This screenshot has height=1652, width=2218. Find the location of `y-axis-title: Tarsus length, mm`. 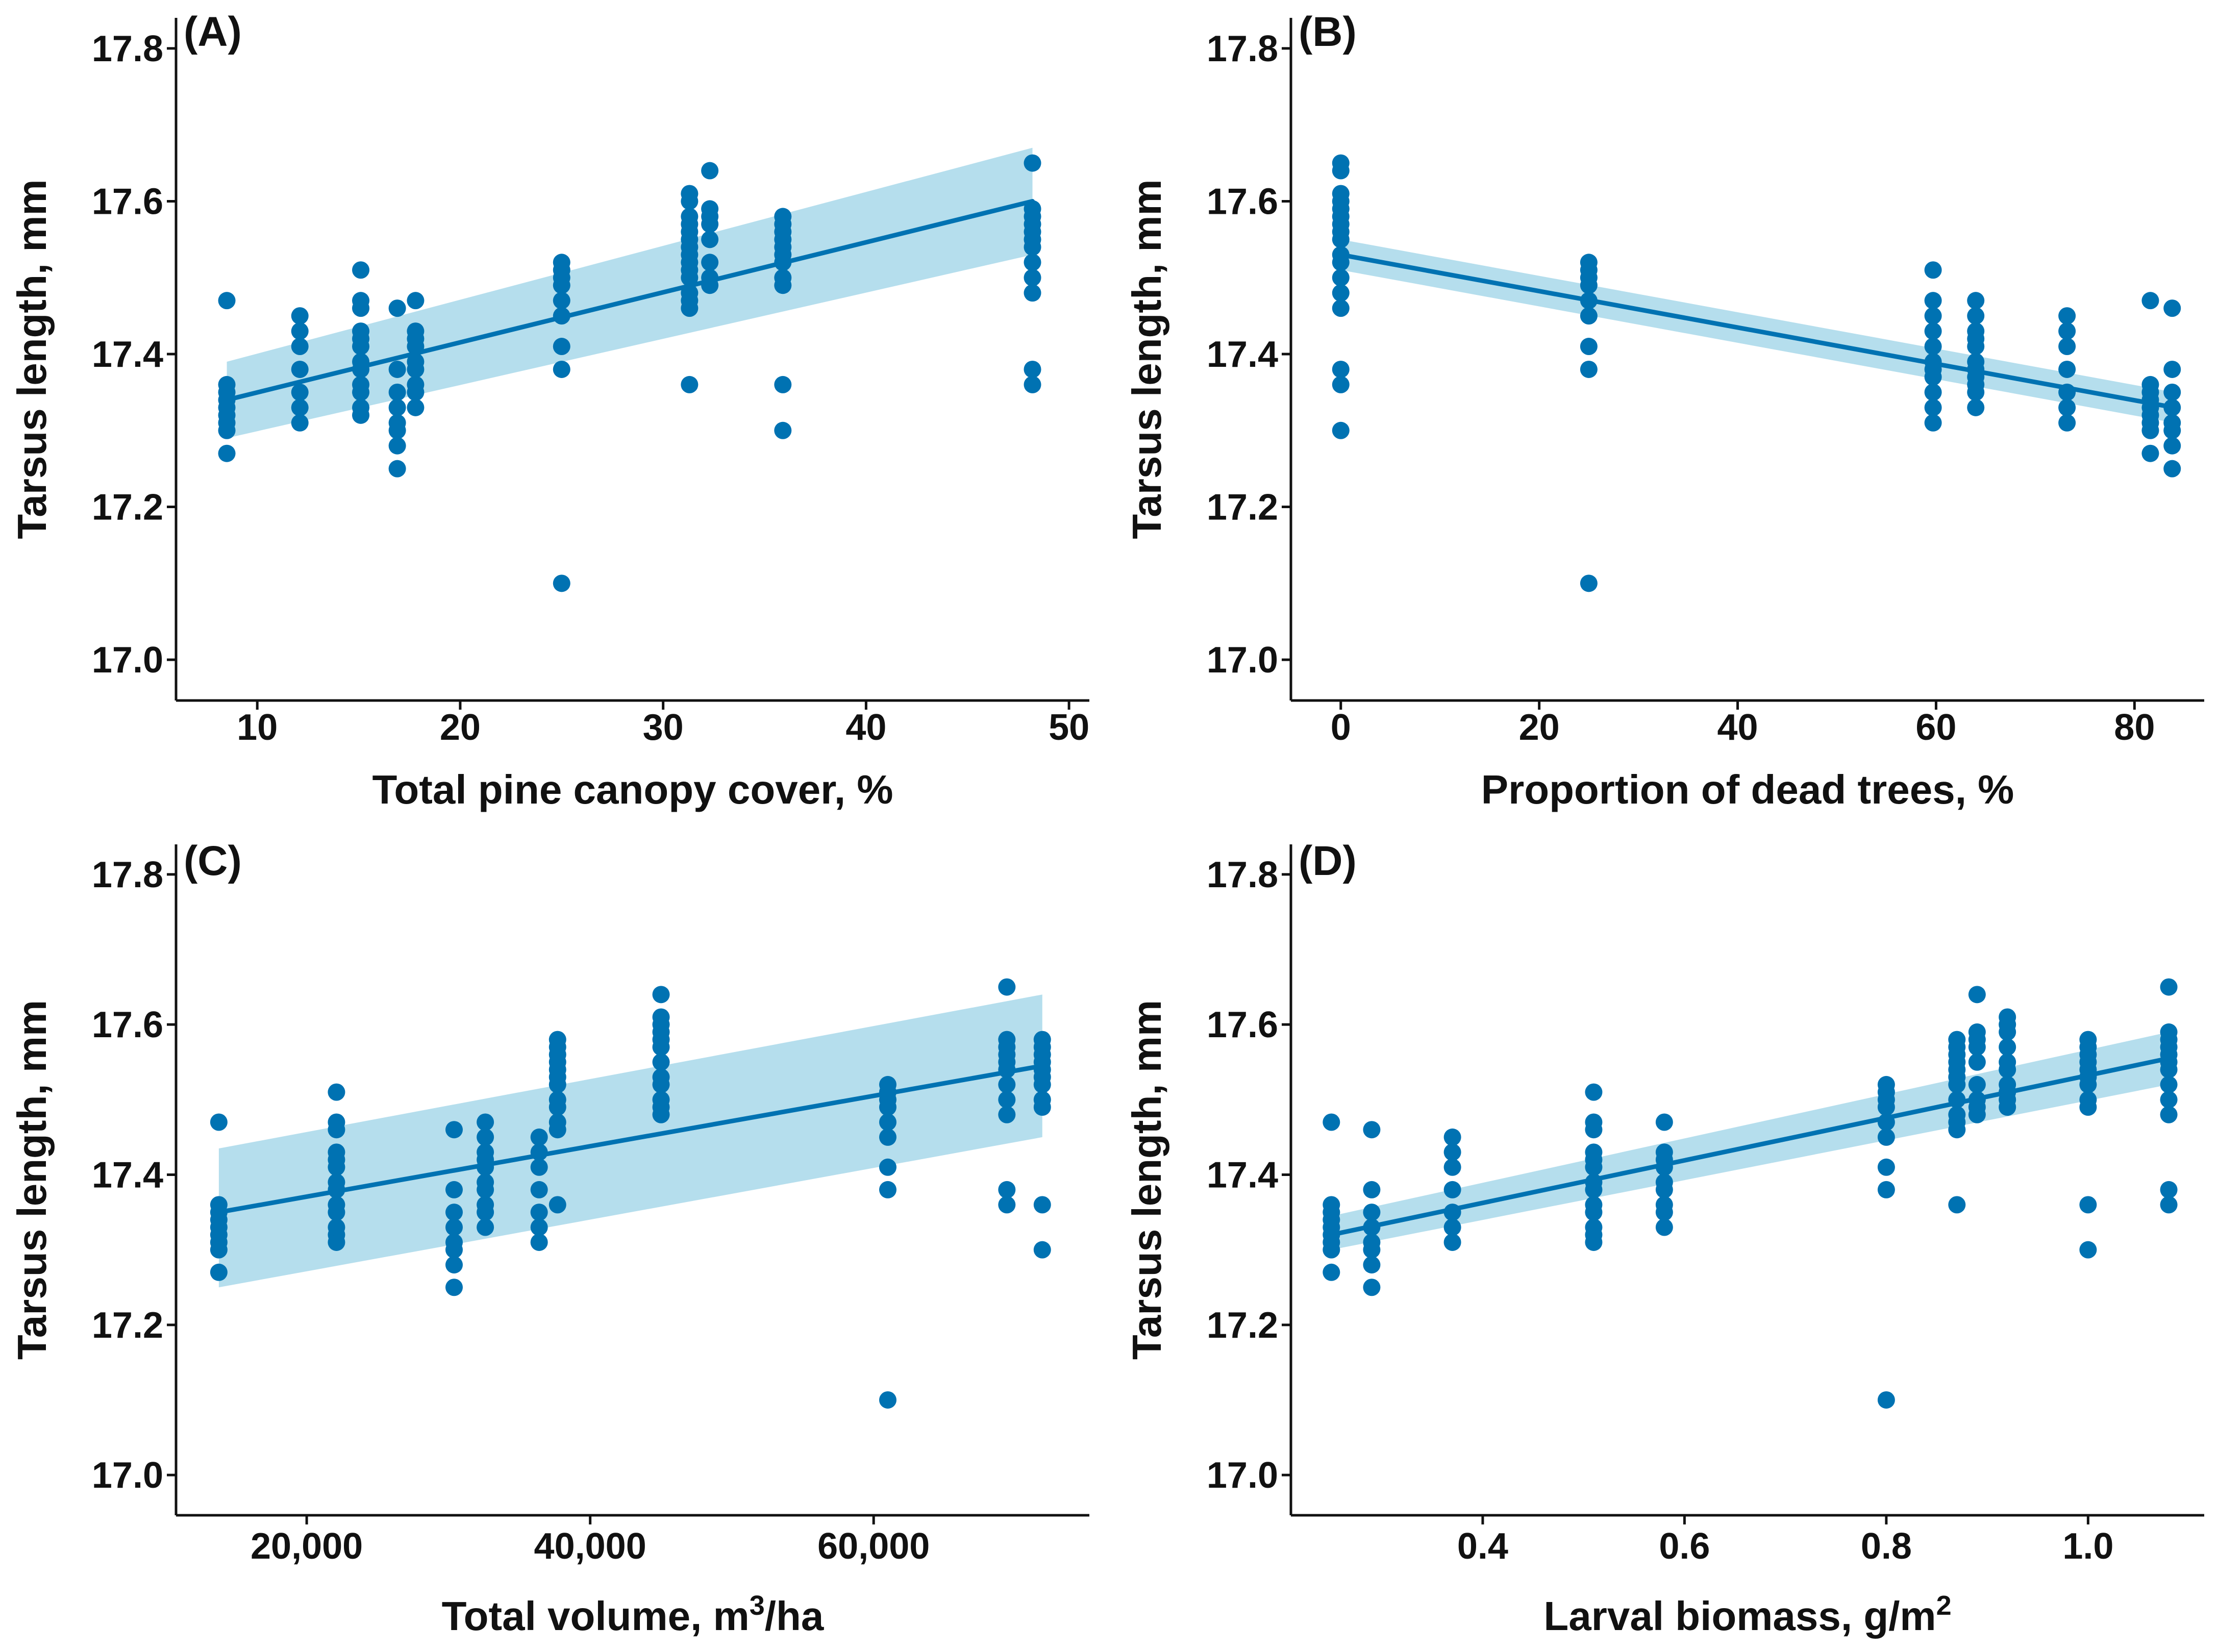

y-axis-title: Tarsus length, mm is located at coordinates (32, 359).